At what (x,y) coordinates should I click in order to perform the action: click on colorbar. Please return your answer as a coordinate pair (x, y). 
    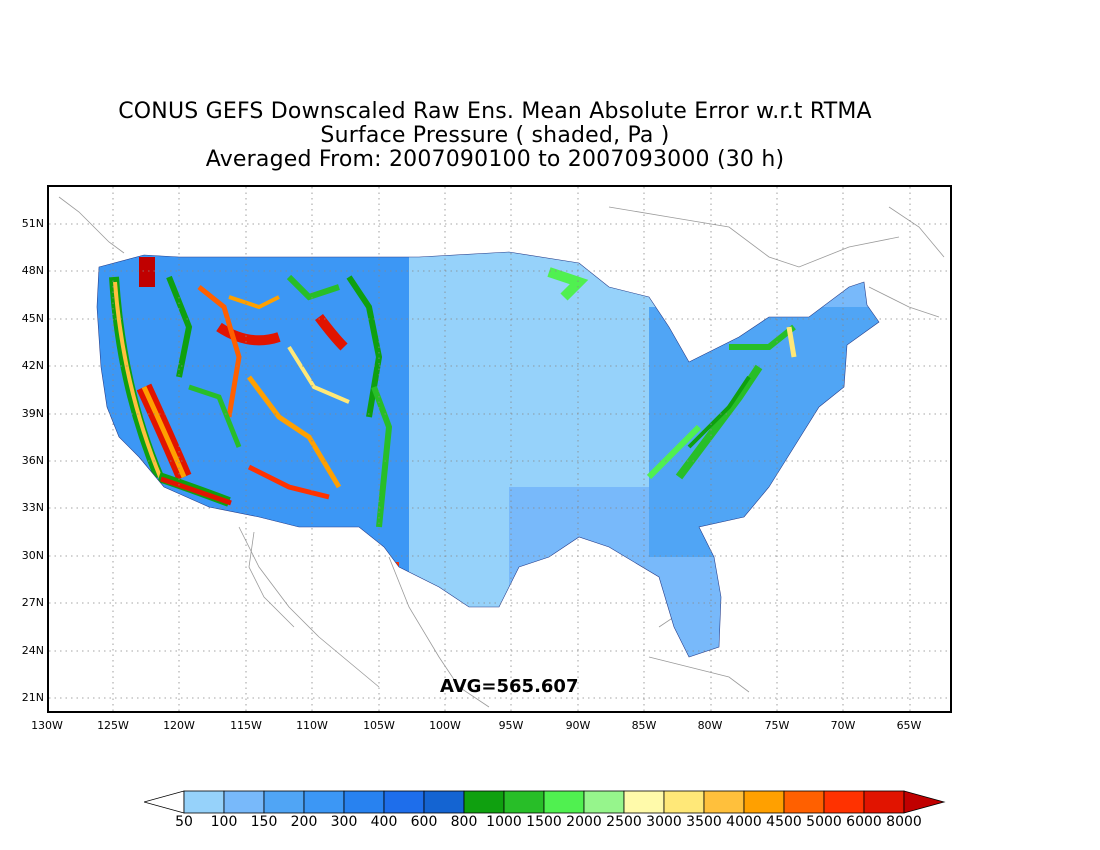
    Looking at the image, I should click on (545, 802).